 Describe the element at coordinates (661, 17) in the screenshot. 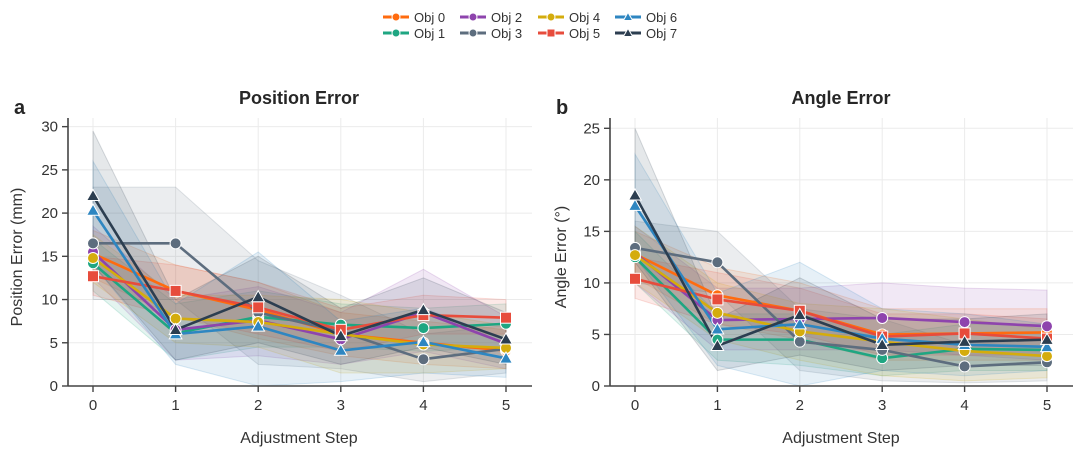

I see `legend-label: Obj 6` at that location.